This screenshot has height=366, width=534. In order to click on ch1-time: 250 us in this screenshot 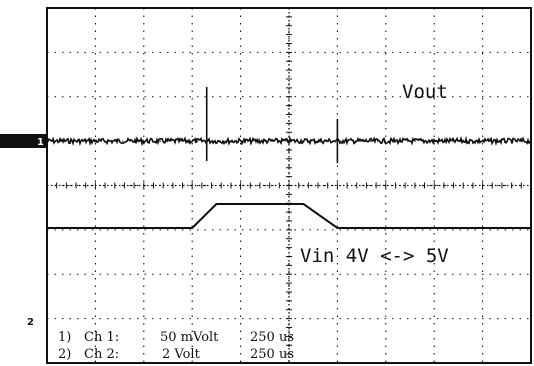, I will do `click(272, 337)`.